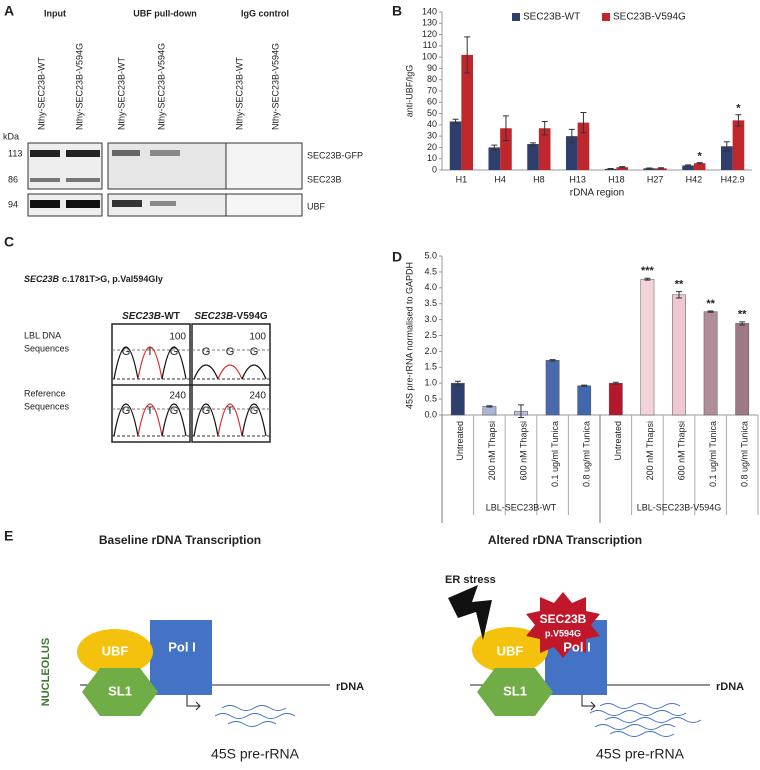 Image resolution: width=760 pixels, height=770 pixels. What do you see at coordinates (432, 158) in the screenshot?
I see `y-tick-label: 10` at bounding box center [432, 158].